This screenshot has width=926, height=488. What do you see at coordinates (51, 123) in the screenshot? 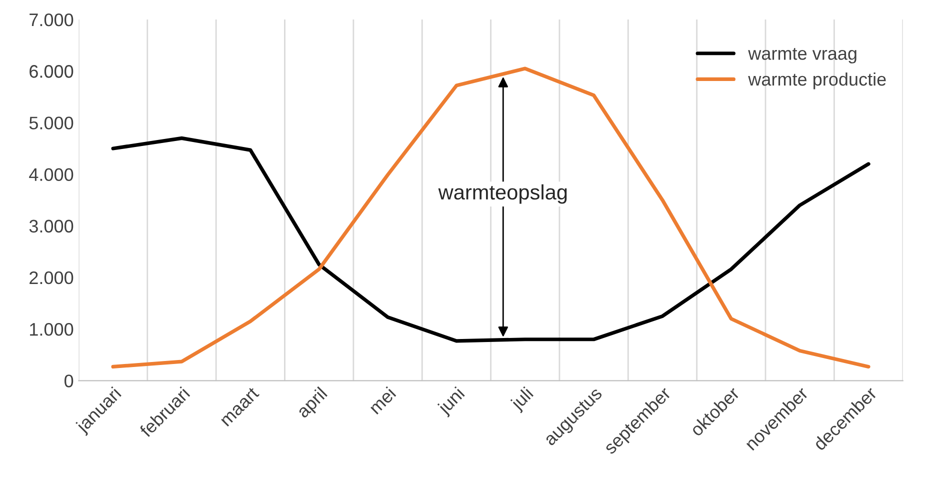
I see `y-tick-label: 5.000` at bounding box center [51, 123].